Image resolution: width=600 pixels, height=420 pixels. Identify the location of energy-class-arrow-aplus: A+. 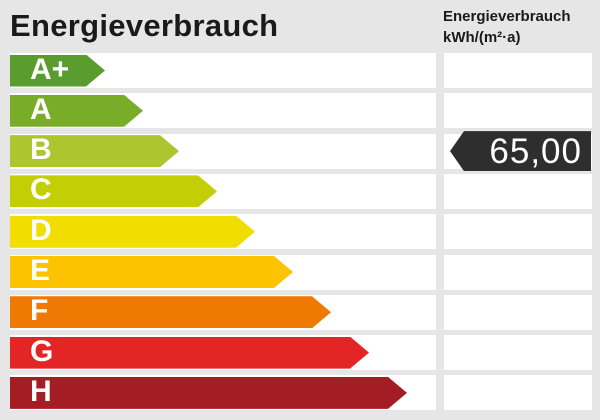
(57, 71).